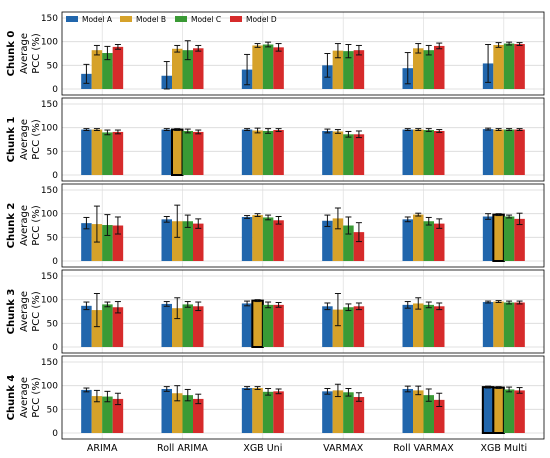  What do you see at coordinates (11, 226) in the screenshot?
I see `row-title: Chunk 2` at bounding box center [11, 226].